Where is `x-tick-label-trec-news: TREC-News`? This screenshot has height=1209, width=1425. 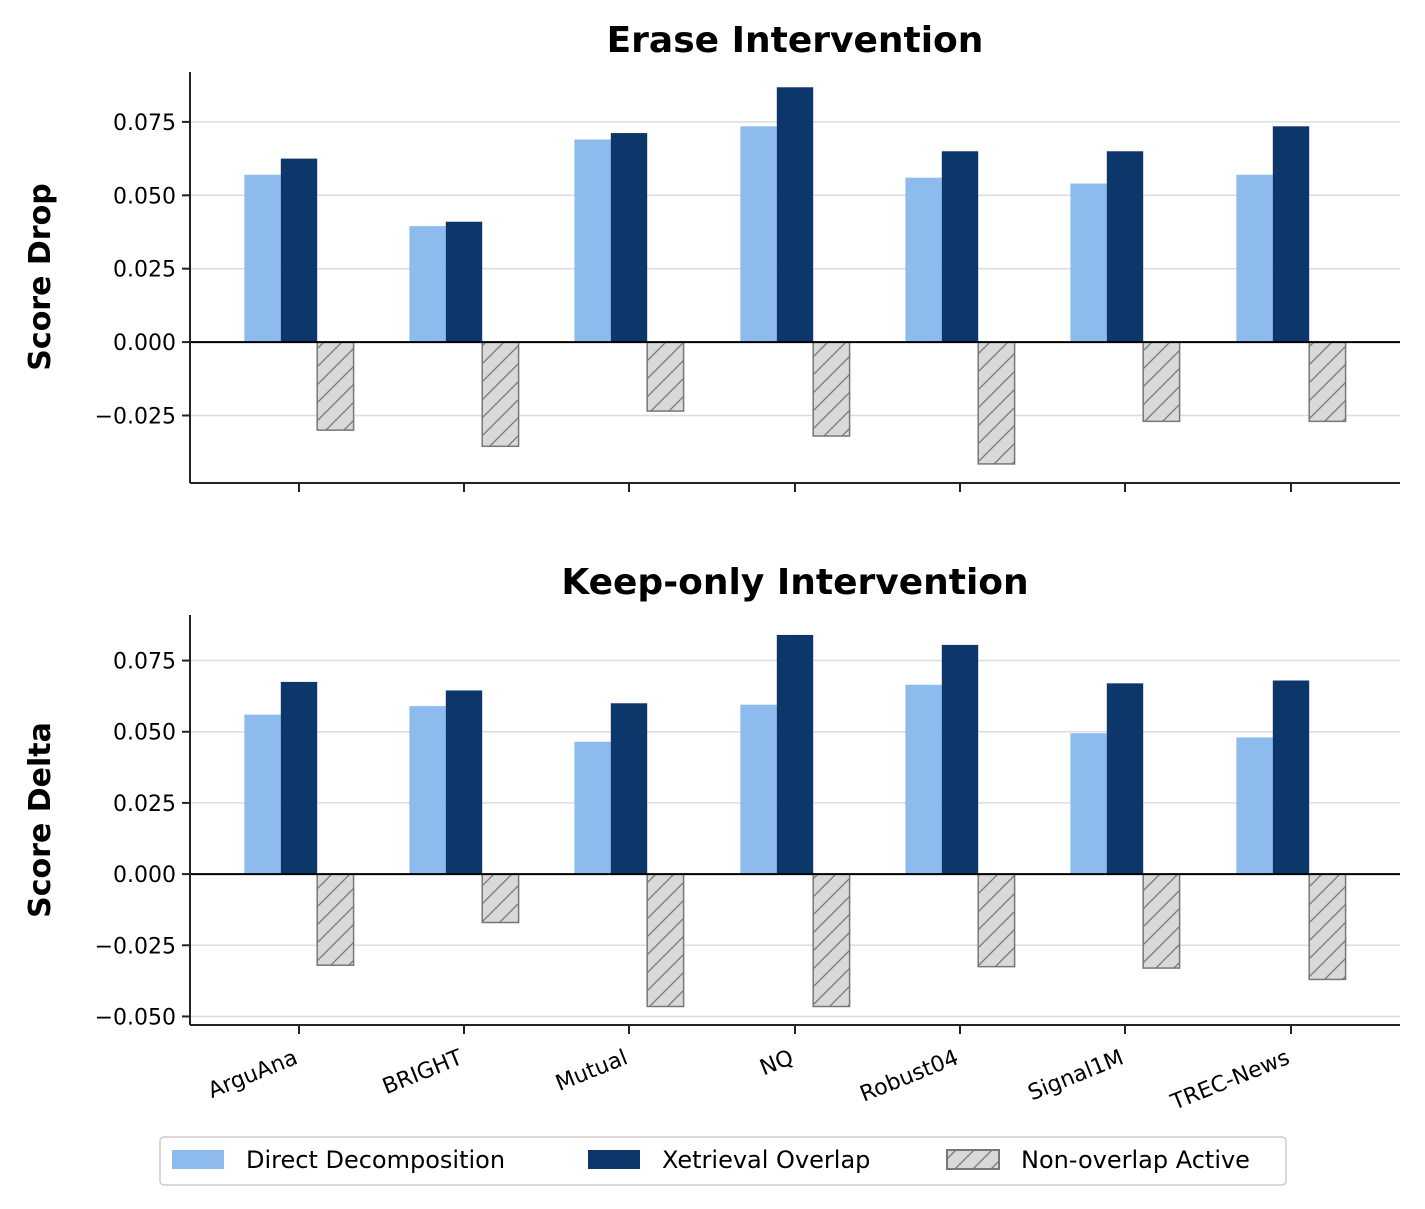 x-tick-label-trec-news: TREC-News is located at coordinates (1230, 1080).